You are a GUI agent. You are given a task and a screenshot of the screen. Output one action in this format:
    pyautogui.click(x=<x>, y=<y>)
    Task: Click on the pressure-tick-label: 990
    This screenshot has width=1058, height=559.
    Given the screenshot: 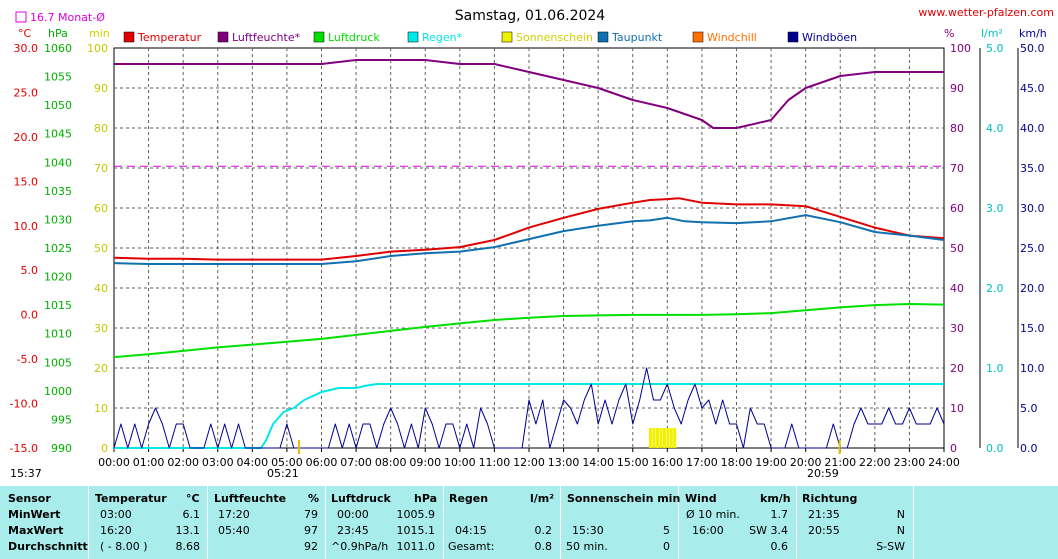 What is the action you would take?
    pyautogui.click(x=61, y=448)
    